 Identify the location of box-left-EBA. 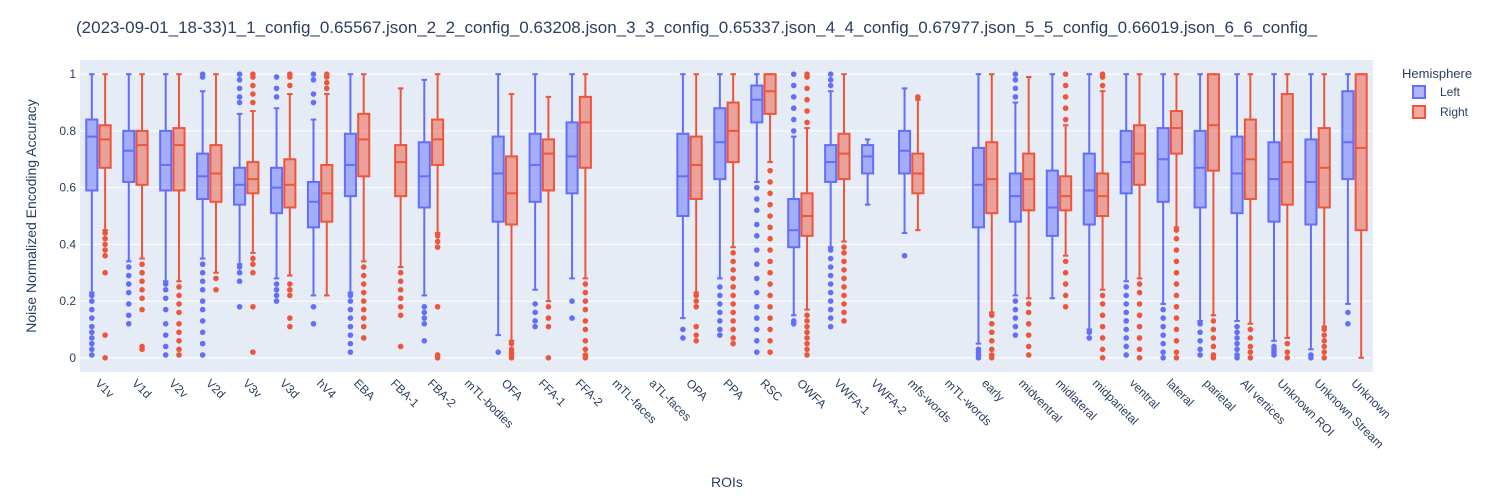
(350, 214).